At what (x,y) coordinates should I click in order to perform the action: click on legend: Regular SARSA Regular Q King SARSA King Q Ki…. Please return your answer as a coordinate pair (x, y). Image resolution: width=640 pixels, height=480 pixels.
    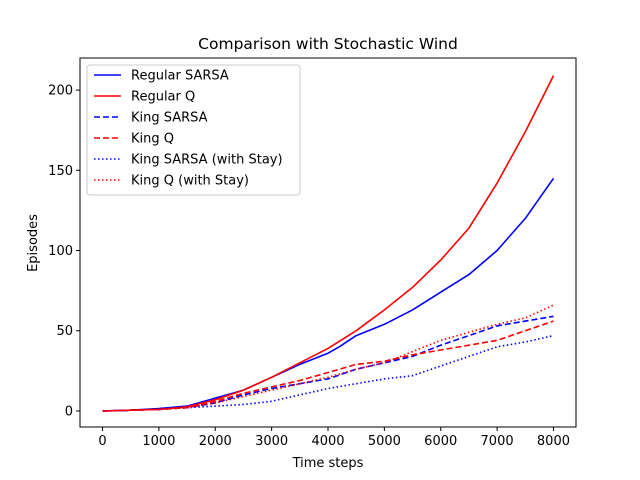
    Looking at the image, I should click on (193, 130).